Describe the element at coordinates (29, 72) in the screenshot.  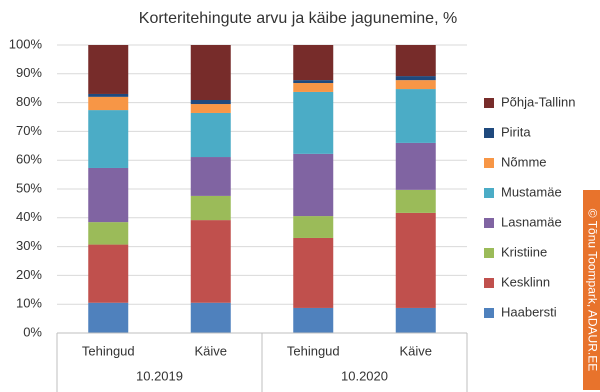
I see `y-tick-label: 90%` at that location.